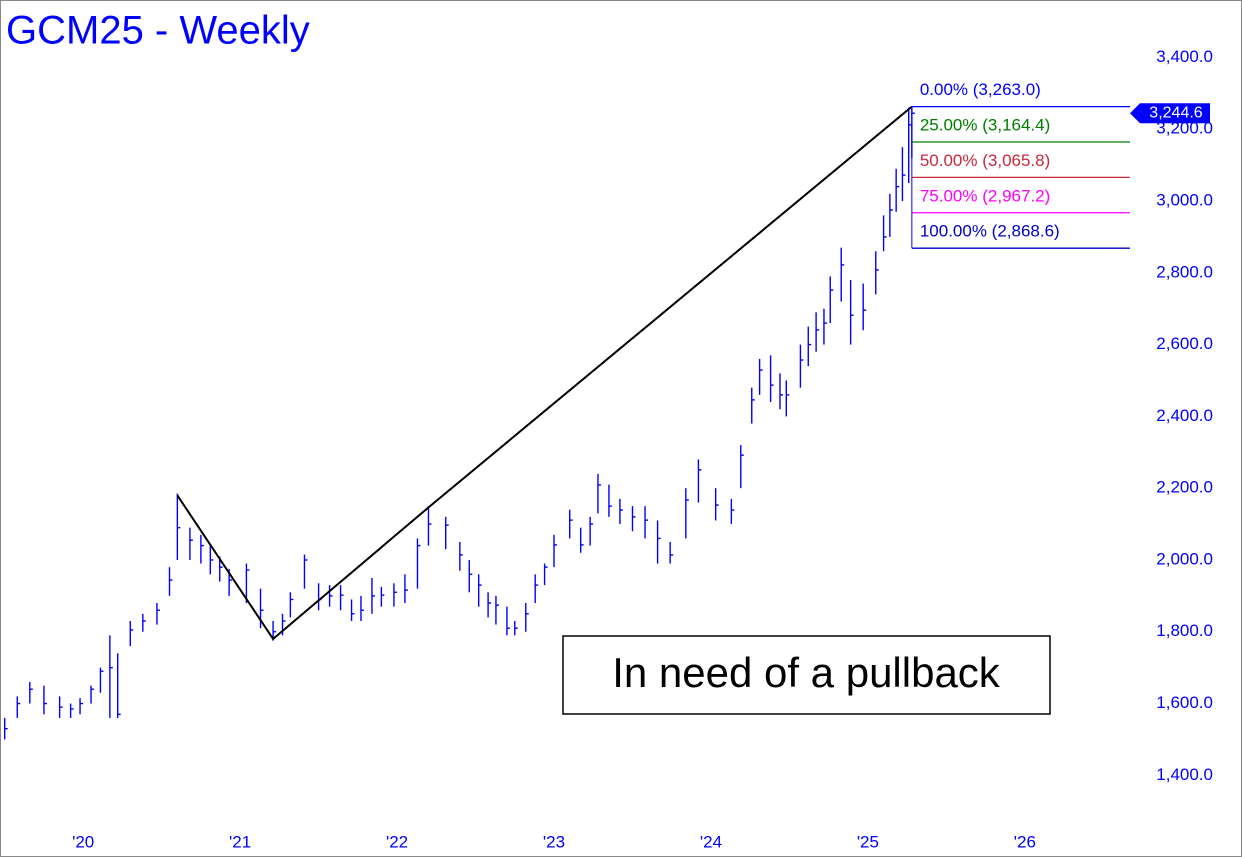 This screenshot has height=857, width=1242. I want to click on fib-label: 100.00% (2,868.6), so click(990, 231).